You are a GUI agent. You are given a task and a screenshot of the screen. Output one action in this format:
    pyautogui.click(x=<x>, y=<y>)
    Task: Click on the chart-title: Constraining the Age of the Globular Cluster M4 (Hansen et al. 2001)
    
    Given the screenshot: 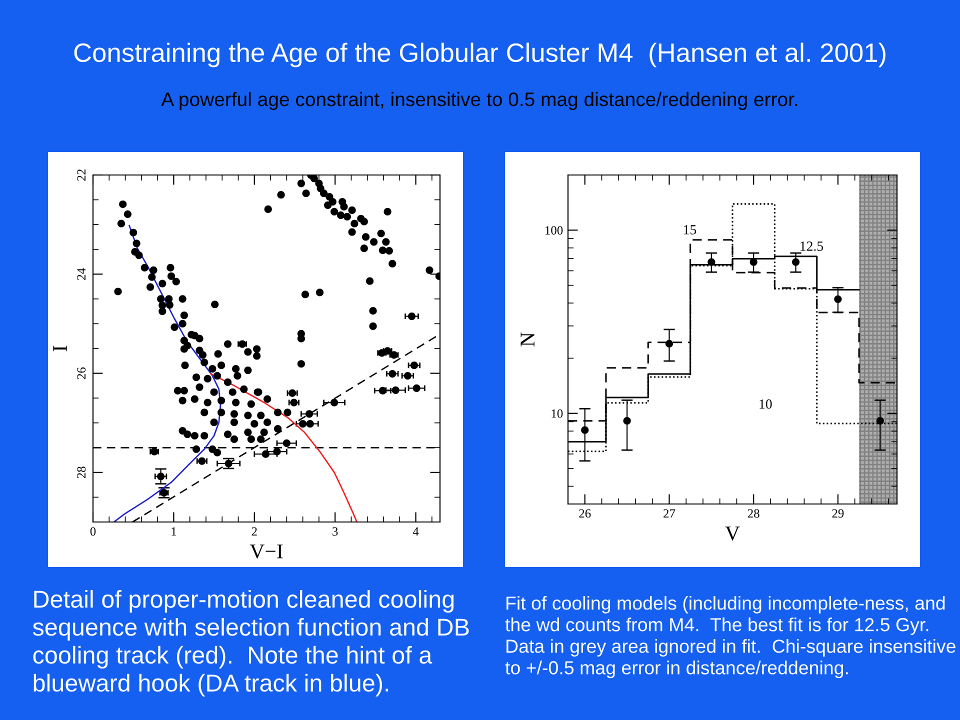 What is the action you would take?
    pyautogui.click(x=480, y=55)
    